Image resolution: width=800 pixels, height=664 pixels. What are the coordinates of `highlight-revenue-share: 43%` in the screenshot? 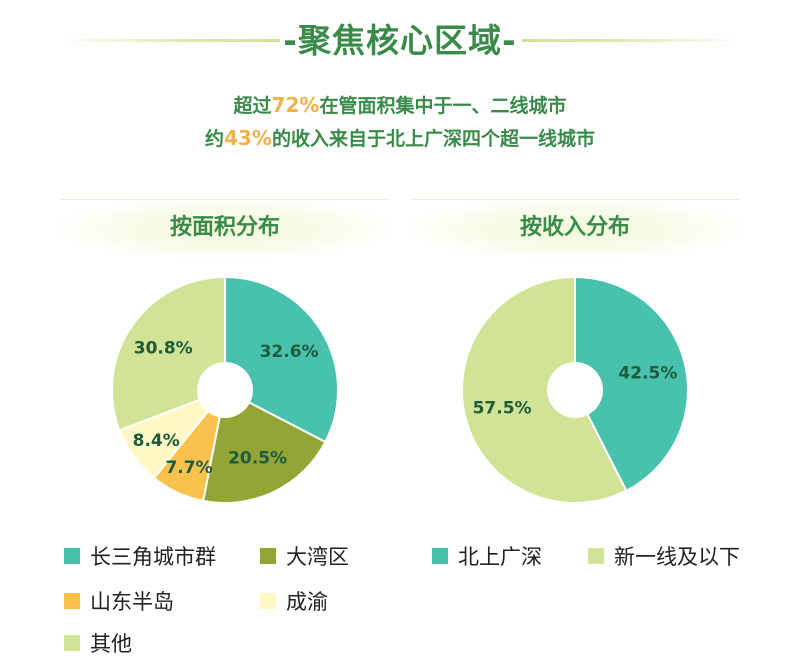 It's located at (248, 138).